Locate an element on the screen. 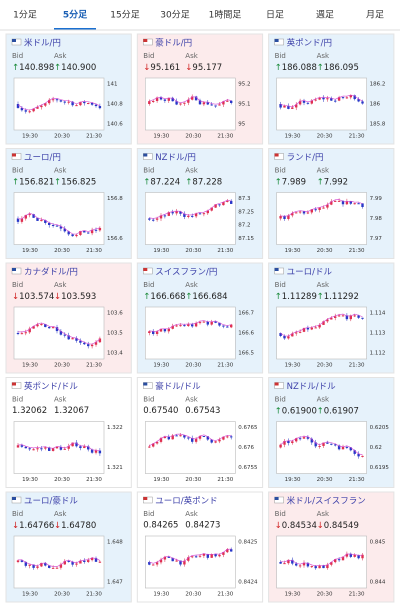 The height and width of the screenshot is (610, 400). y-tick-label: 185.8 is located at coordinates (378, 125).